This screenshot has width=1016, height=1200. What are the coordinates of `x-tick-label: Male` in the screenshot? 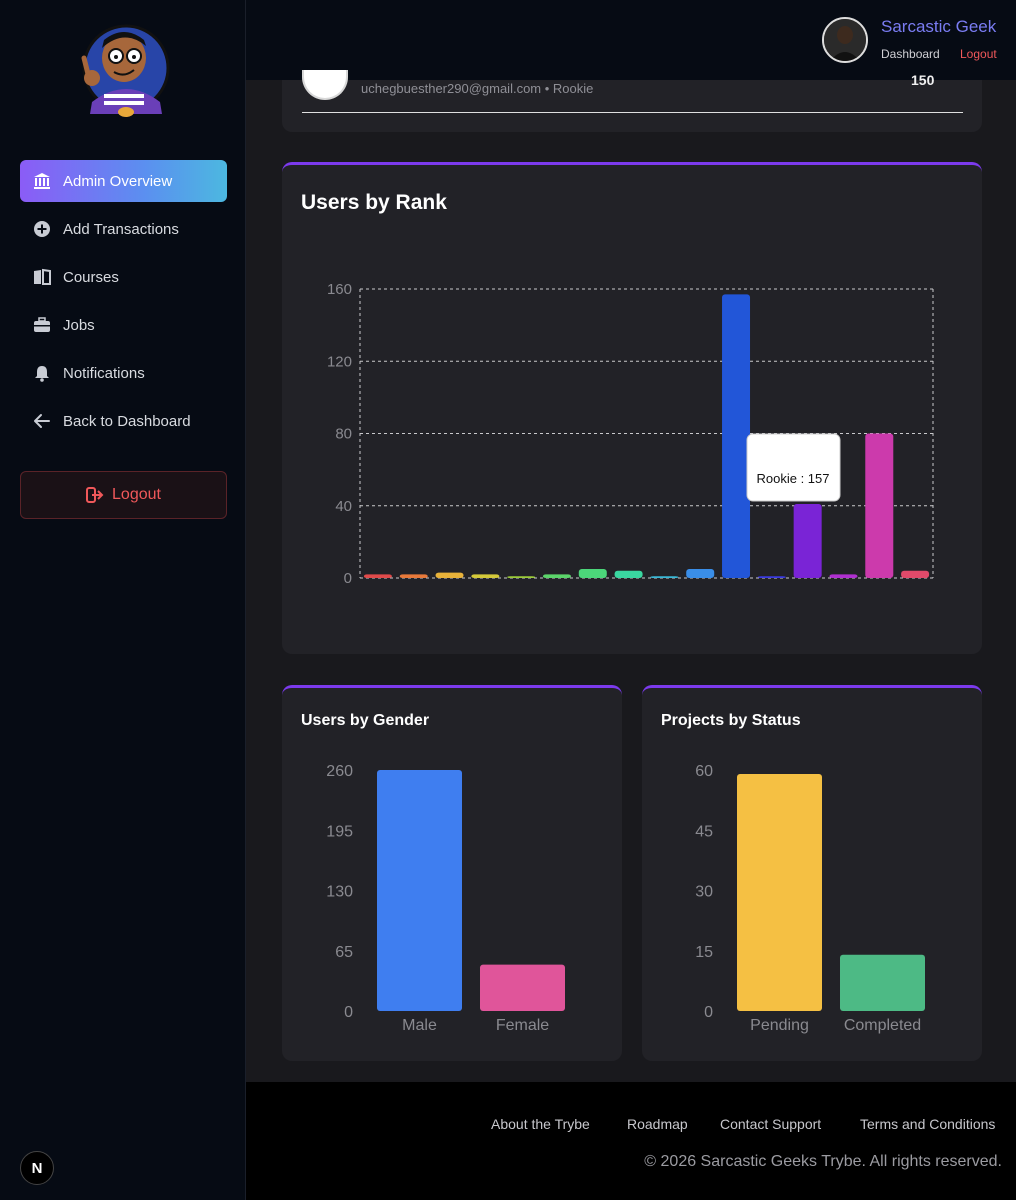 It's located at (419, 1025).